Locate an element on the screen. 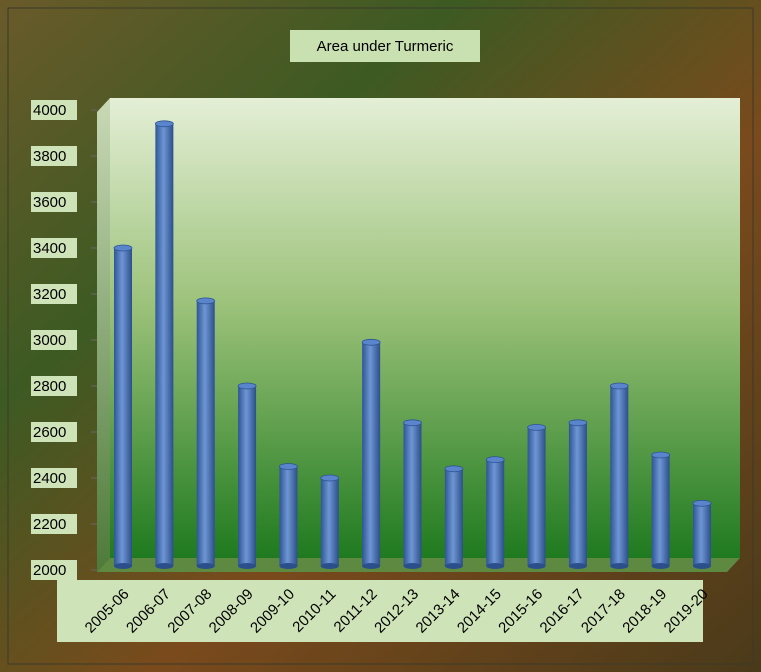  y-tick-label: 4000 is located at coordinates (49, 110).